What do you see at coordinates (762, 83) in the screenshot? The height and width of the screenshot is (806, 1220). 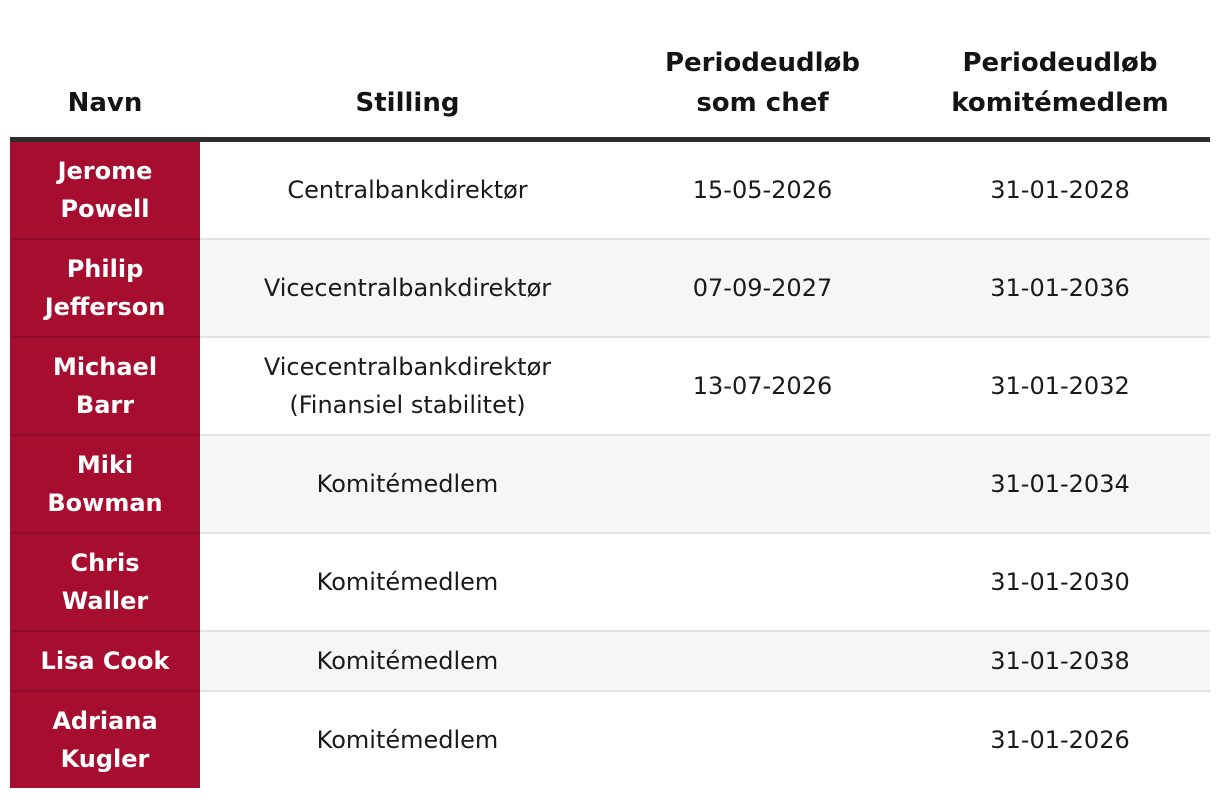 I see `column-header-chief-term: Periodeudløb som chef` at bounding box center [762, 83].